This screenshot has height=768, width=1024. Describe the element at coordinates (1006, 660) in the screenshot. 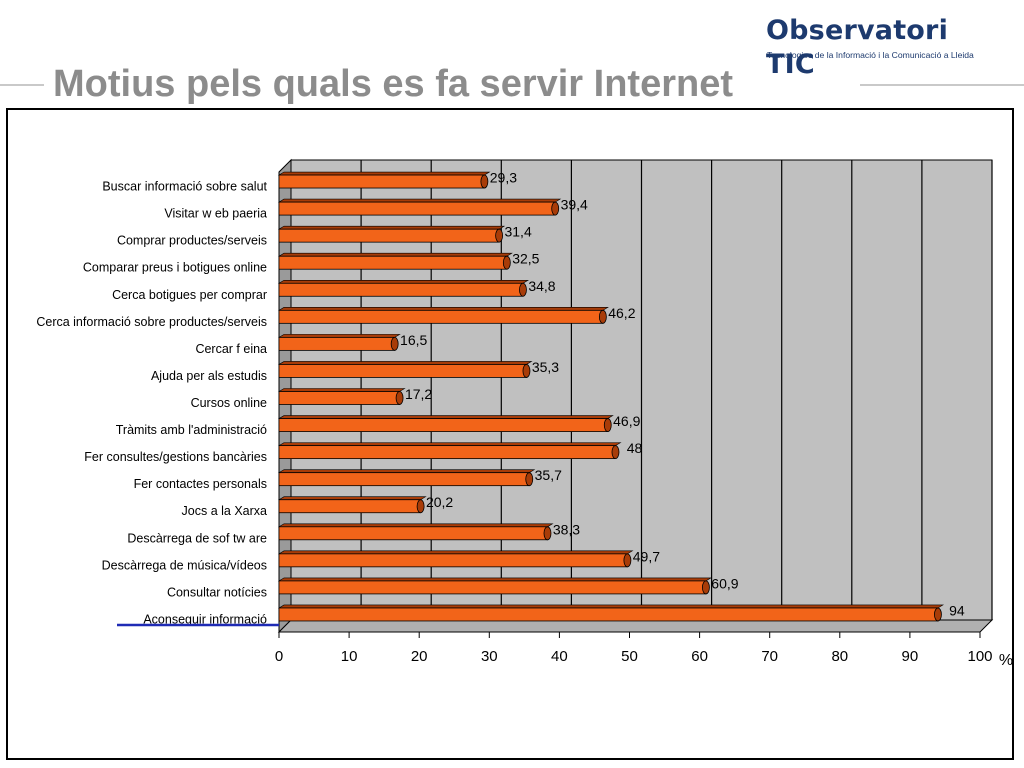

I see `unit-label: %` at that location.